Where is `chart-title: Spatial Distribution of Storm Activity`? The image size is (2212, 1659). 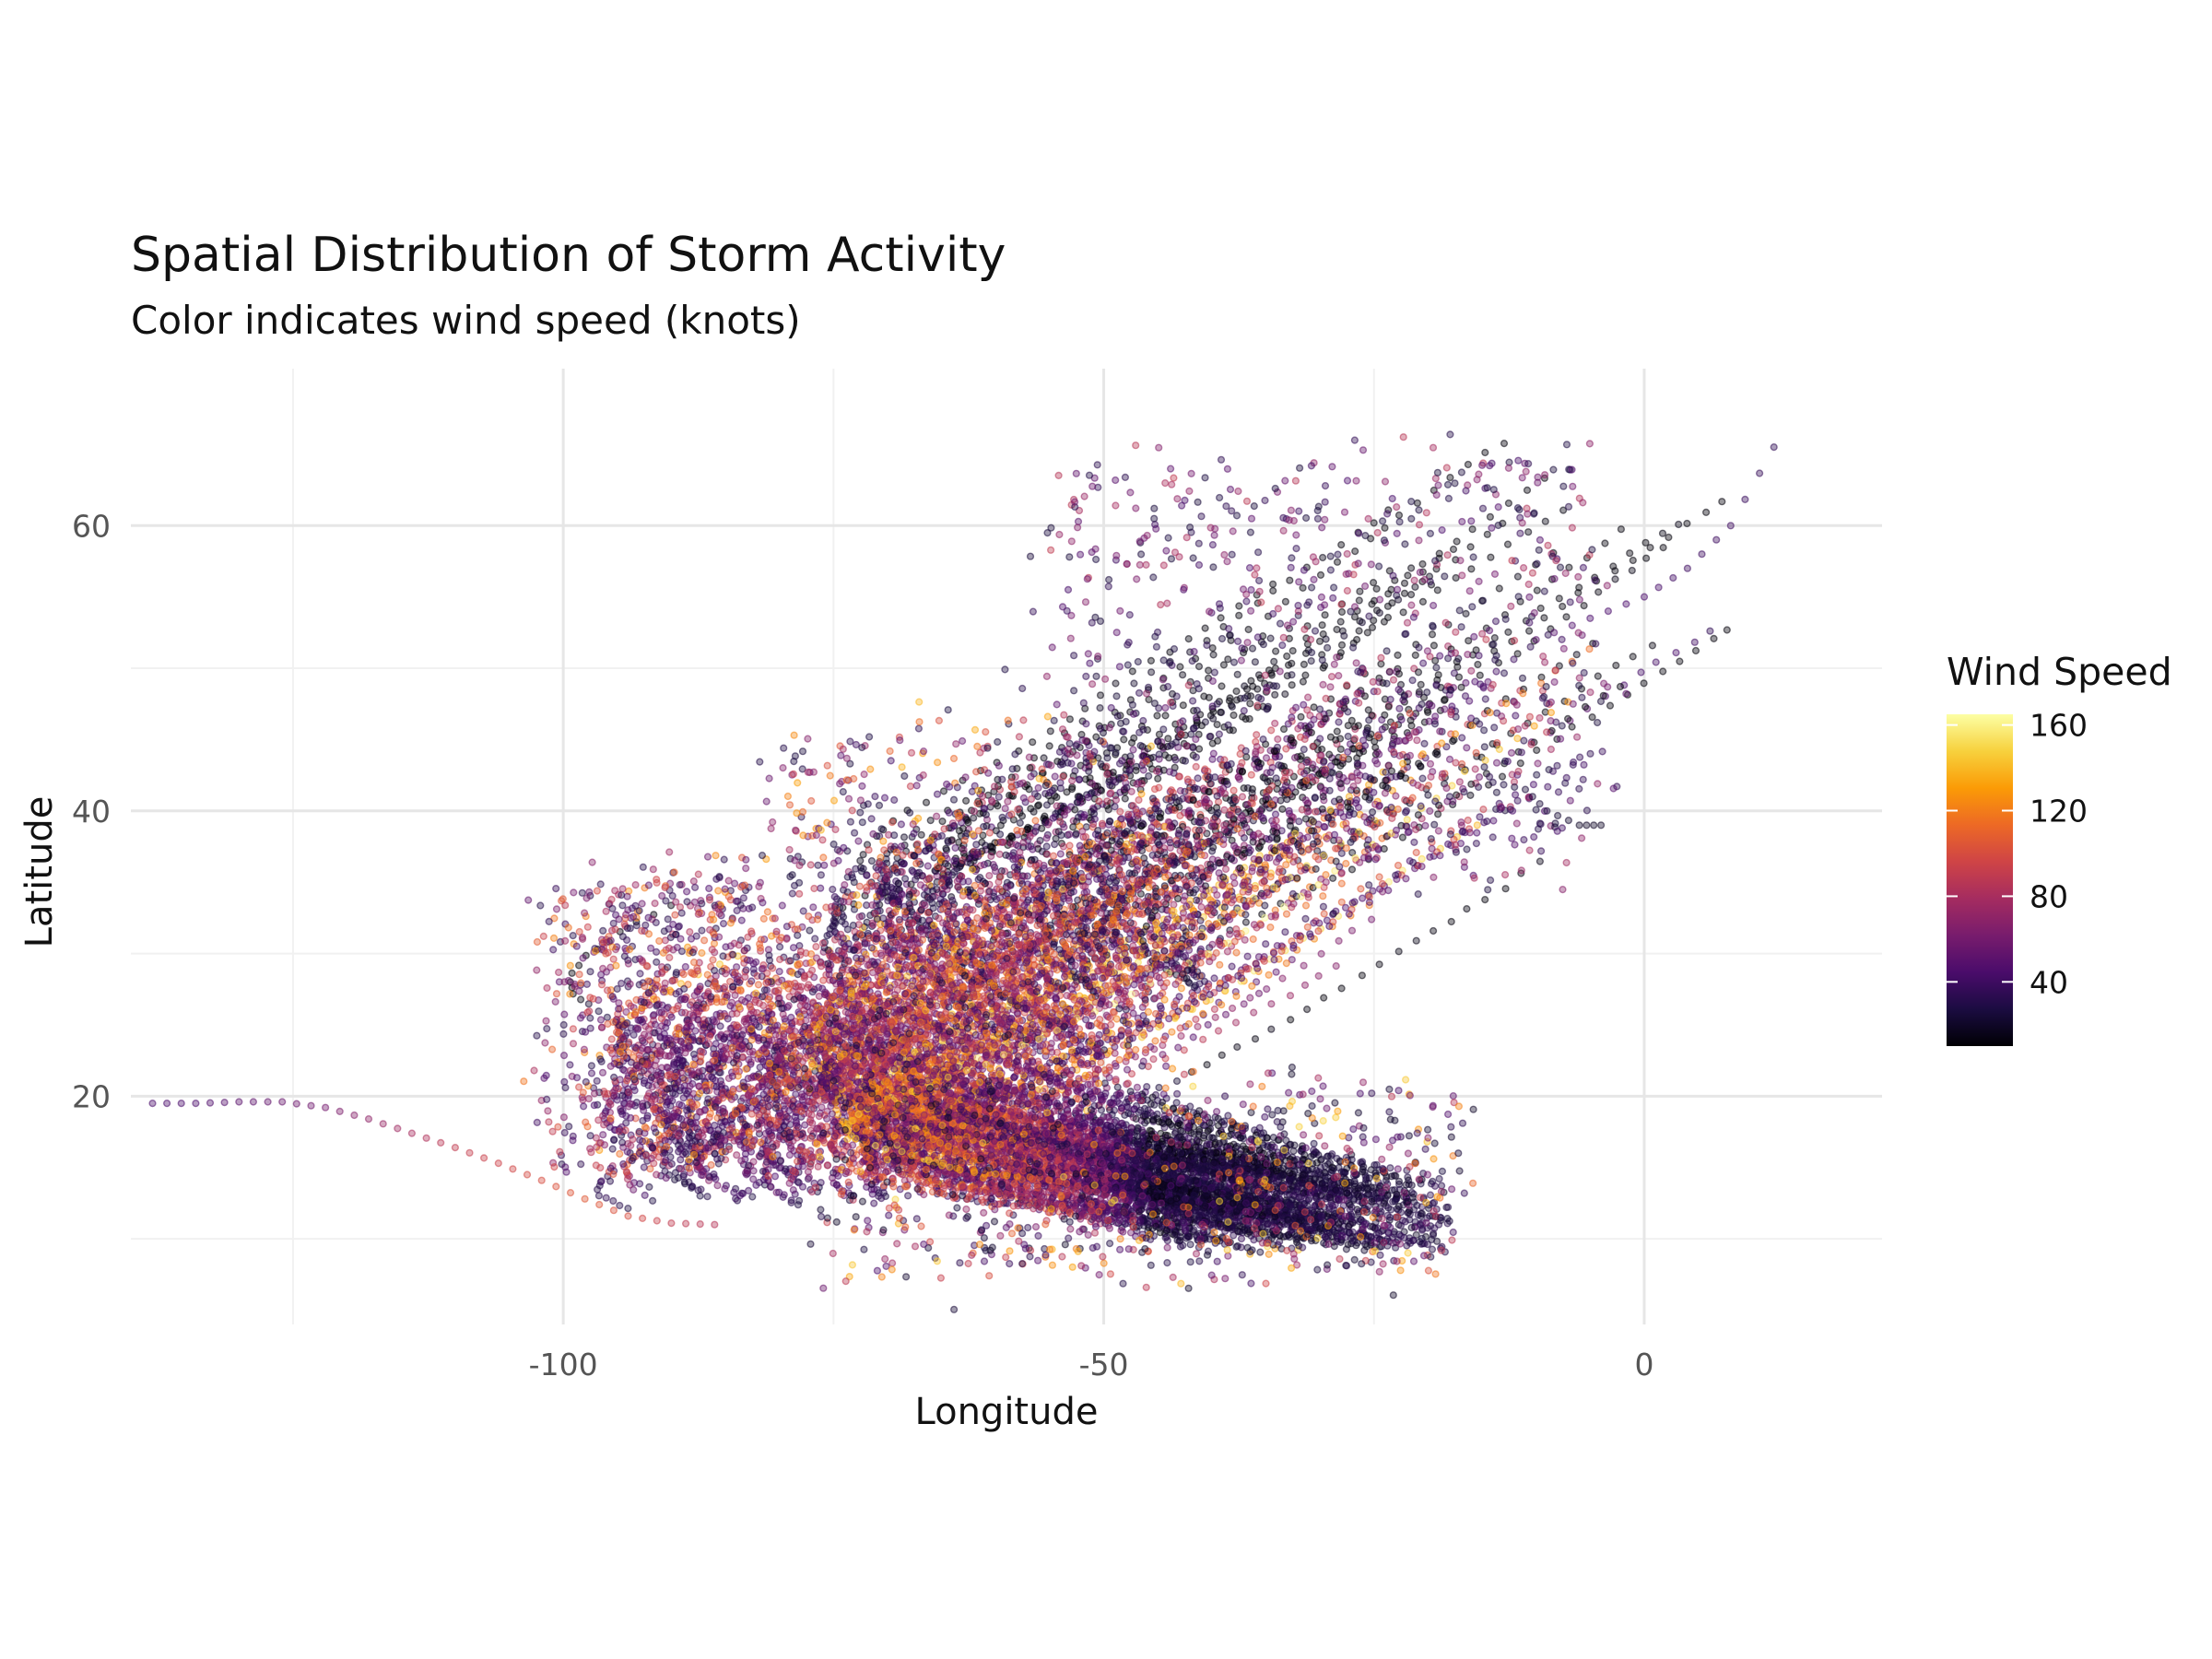
chart-title: Spatial Distribution of Storm Activity is located at coordinates (568, 255).